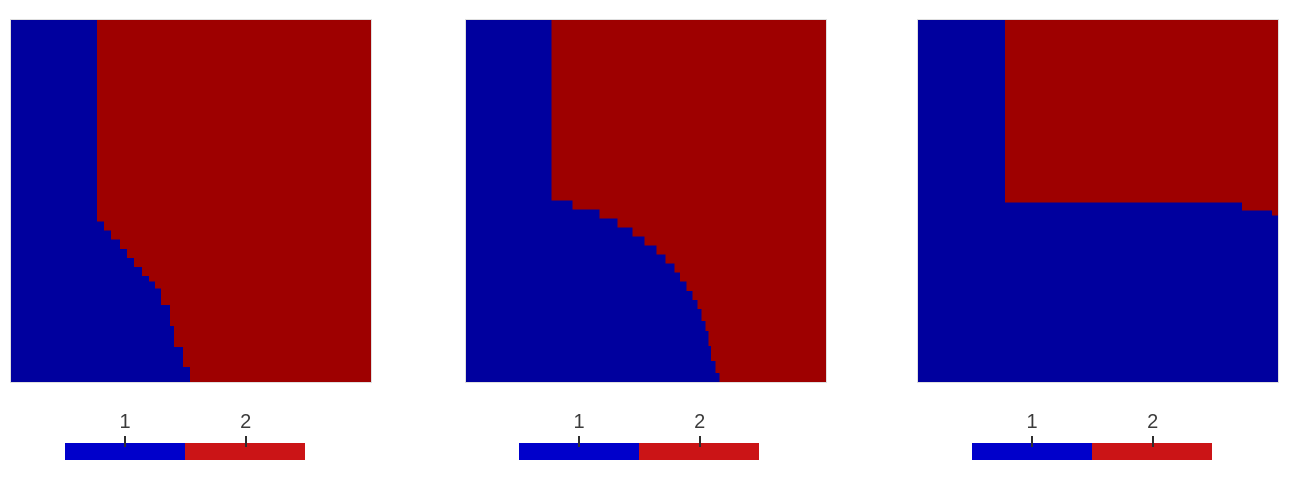 The image size is (1305, 477). I want to click on colorbar-left: 1 2, so click(185, 435).